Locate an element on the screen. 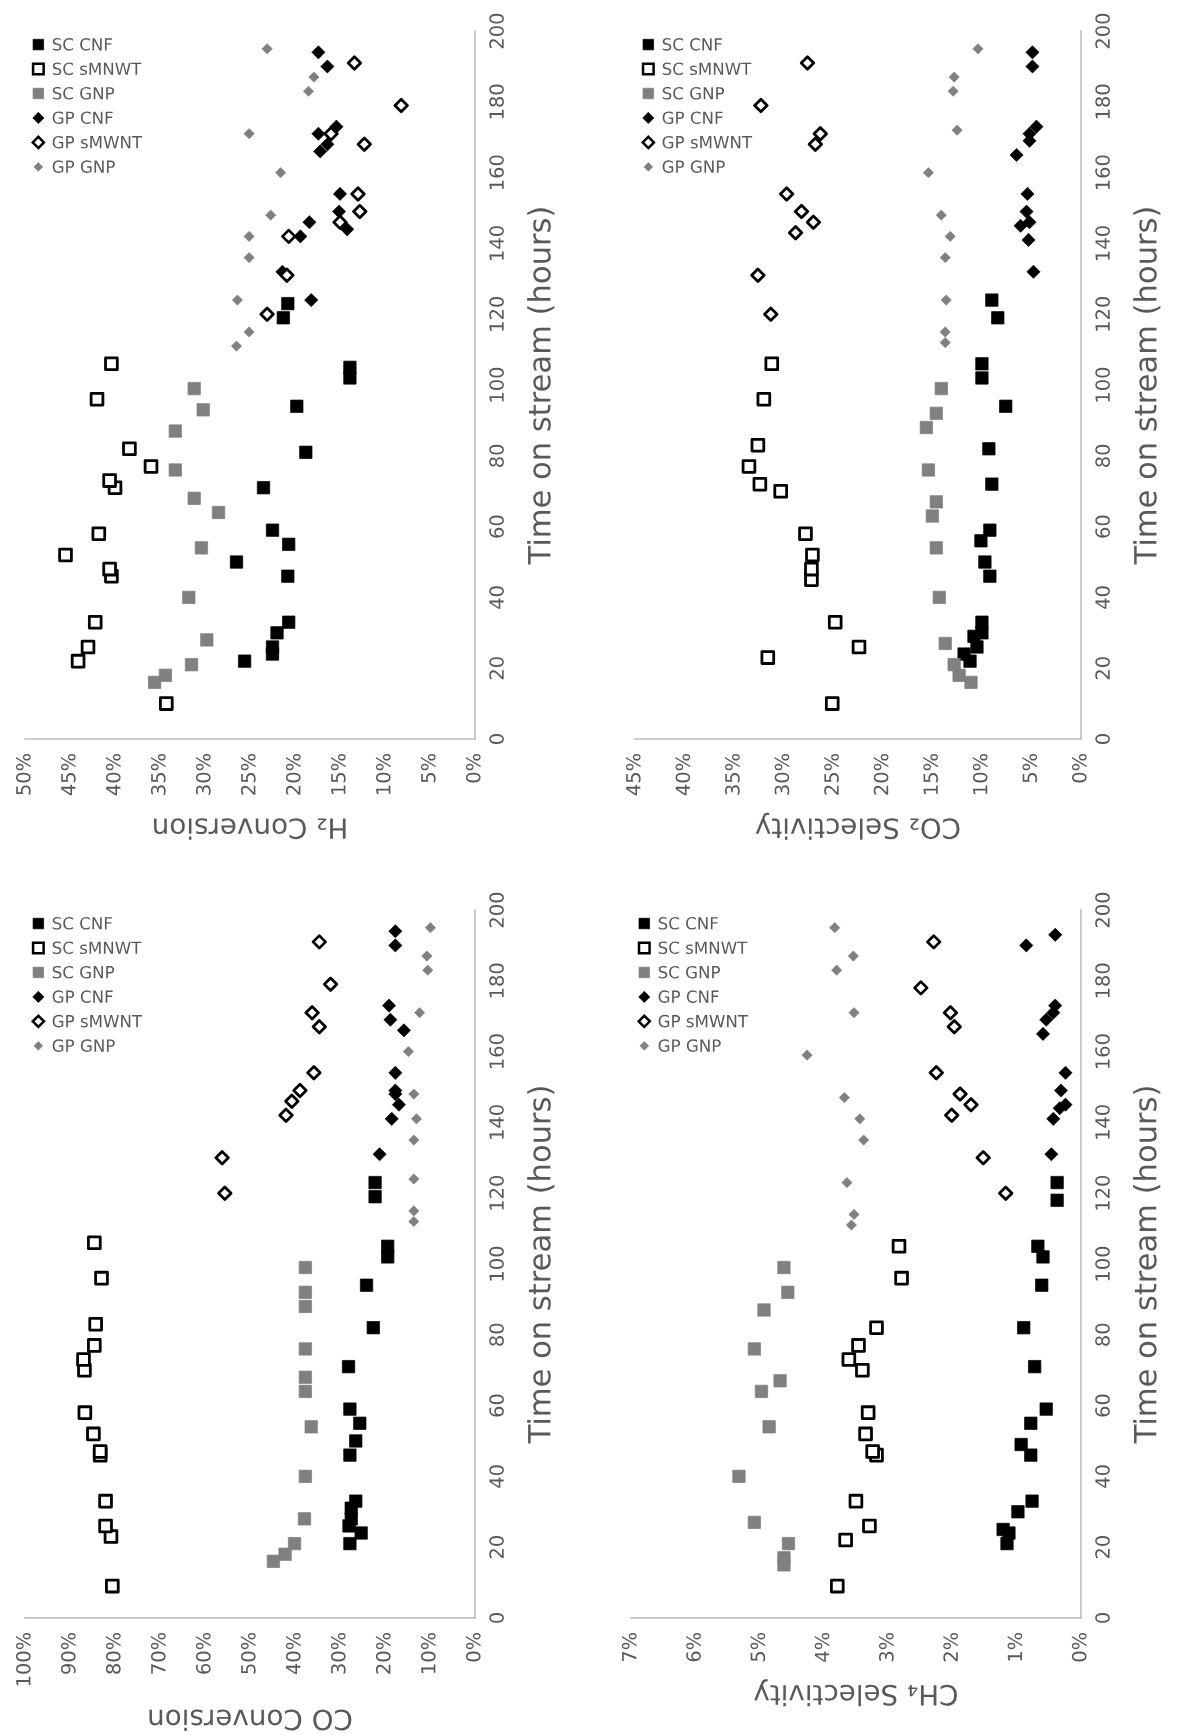  legend-label: GP CNF is located at coordinates (688, 996).